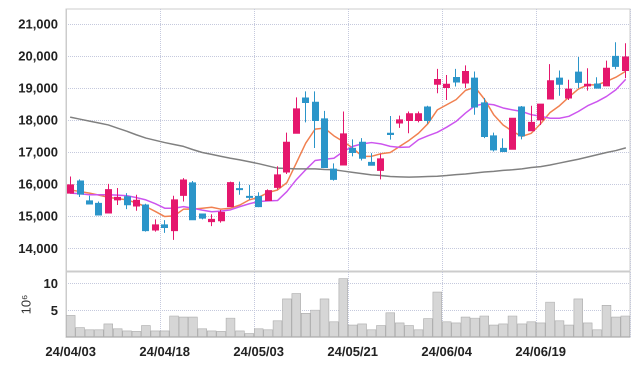  I want to click on y-tick-label: 17,000, so click(38, 152).